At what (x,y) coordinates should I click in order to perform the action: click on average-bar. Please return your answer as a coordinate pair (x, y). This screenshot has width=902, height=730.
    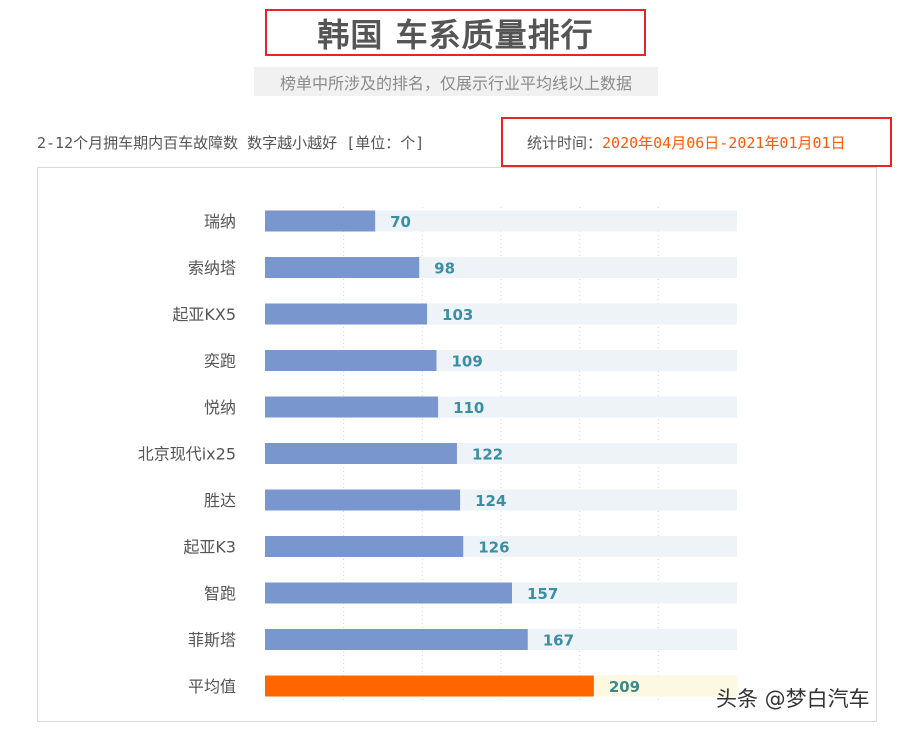
    Looking at the image, I should click on (429, 686).